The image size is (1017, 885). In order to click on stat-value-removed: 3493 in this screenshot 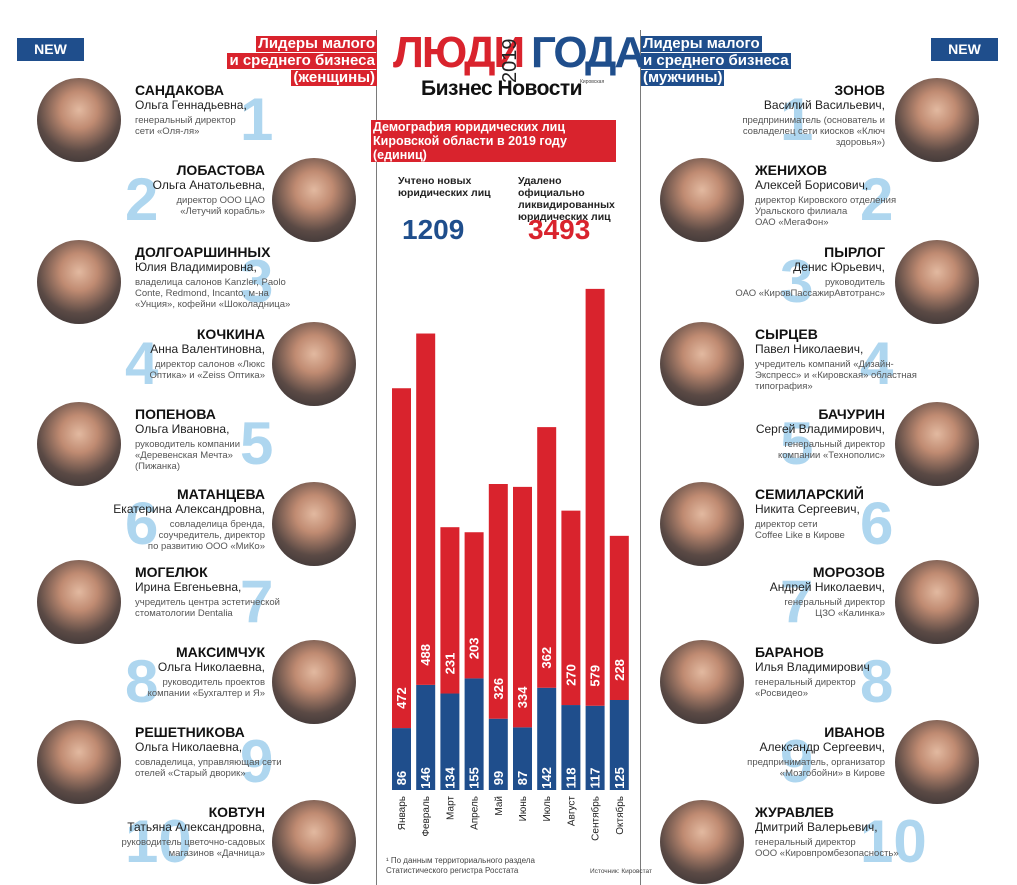, I will do `click(559, 229)`.